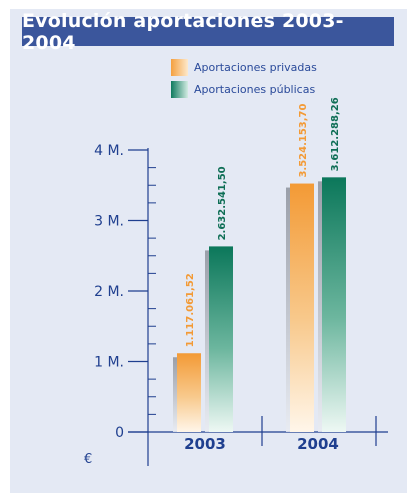 This screenshot has width=416, height=501. Describe the element at coordinates (88, 459) in the screenshot. I see `currency-unit-label: €` at that location.